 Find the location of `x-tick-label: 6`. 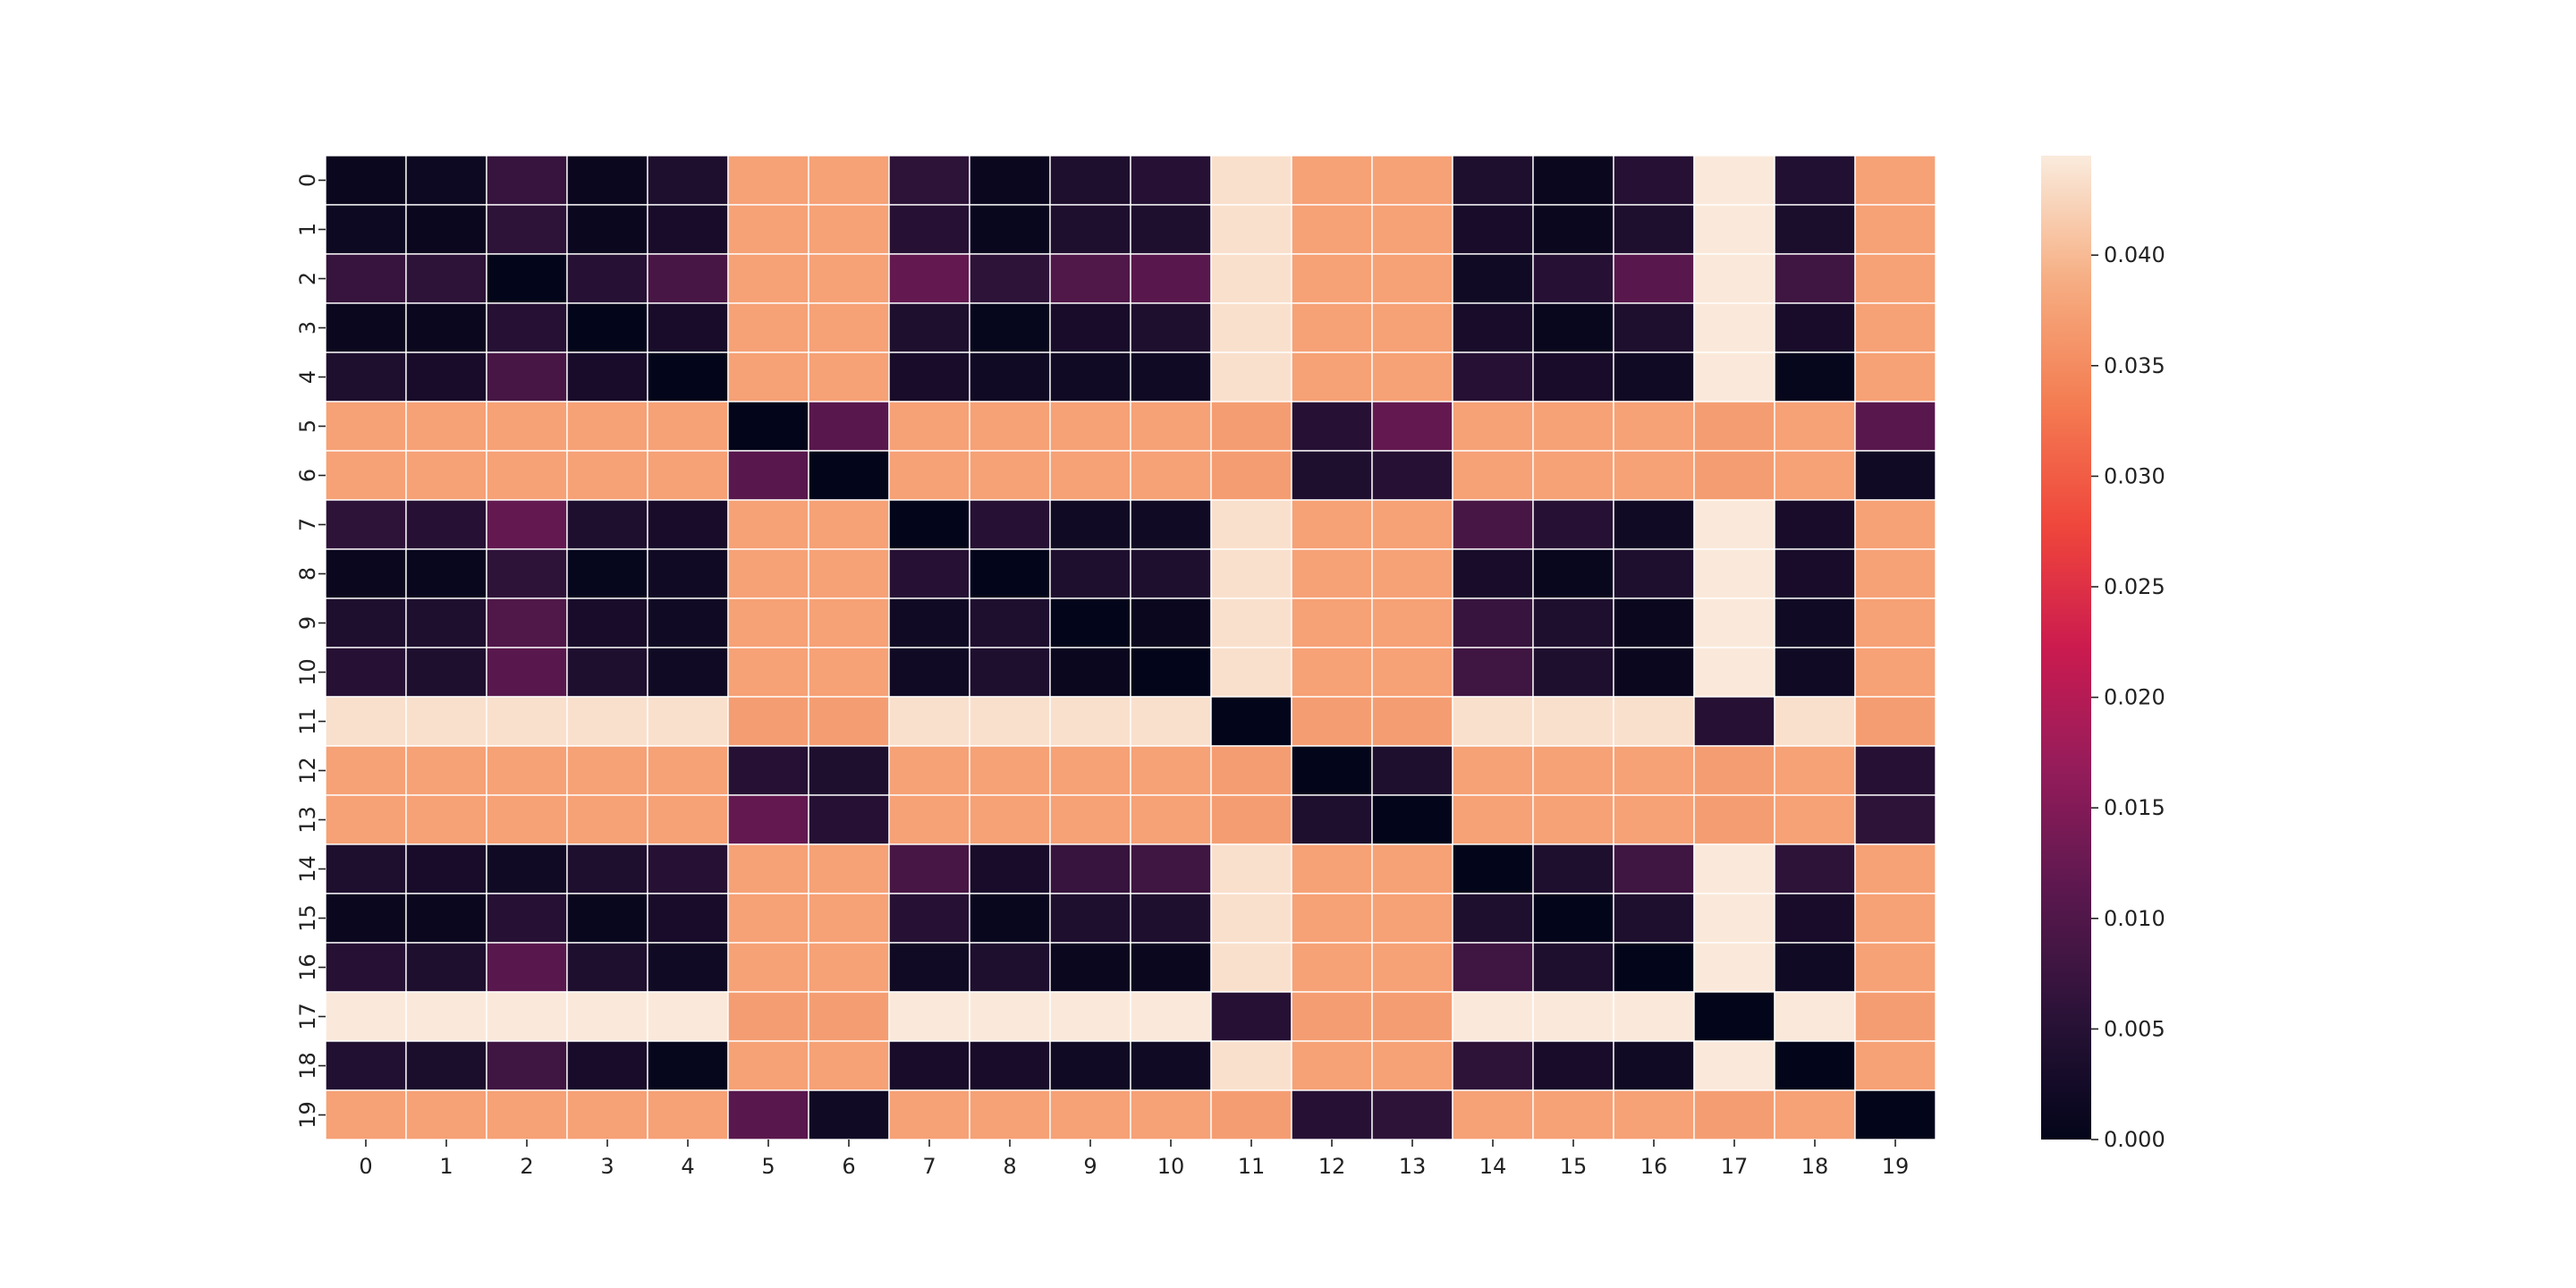

x-tick-label: 6 is located at coordinates (848, 1166).